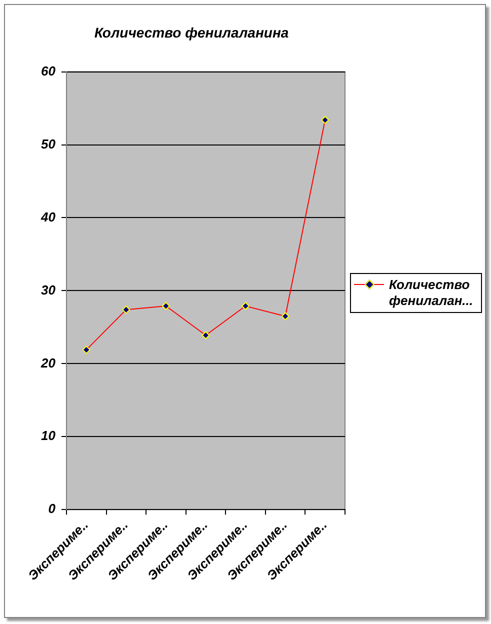 The width and height of the screenshot is (491, 624). Describe the element at coordinates (191, 32) in the screenshot. I see `chart-title: Количество фенилаланина` at that location.